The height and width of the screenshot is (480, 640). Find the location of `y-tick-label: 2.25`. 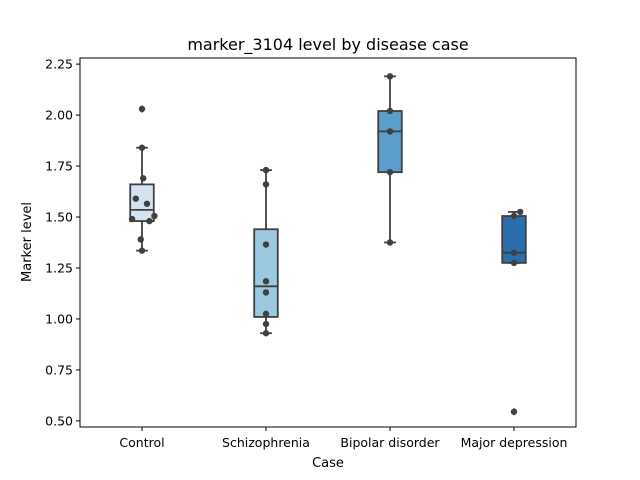

y-tick-label: 2.25 is located at coordinates (59, 64).